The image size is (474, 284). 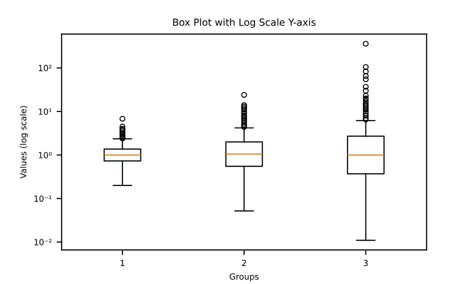 What do you see at coordinates (24, 142) in the screenshot?
I see `y-axis-title: Values (log scale)` at bounding box center [24, 142].